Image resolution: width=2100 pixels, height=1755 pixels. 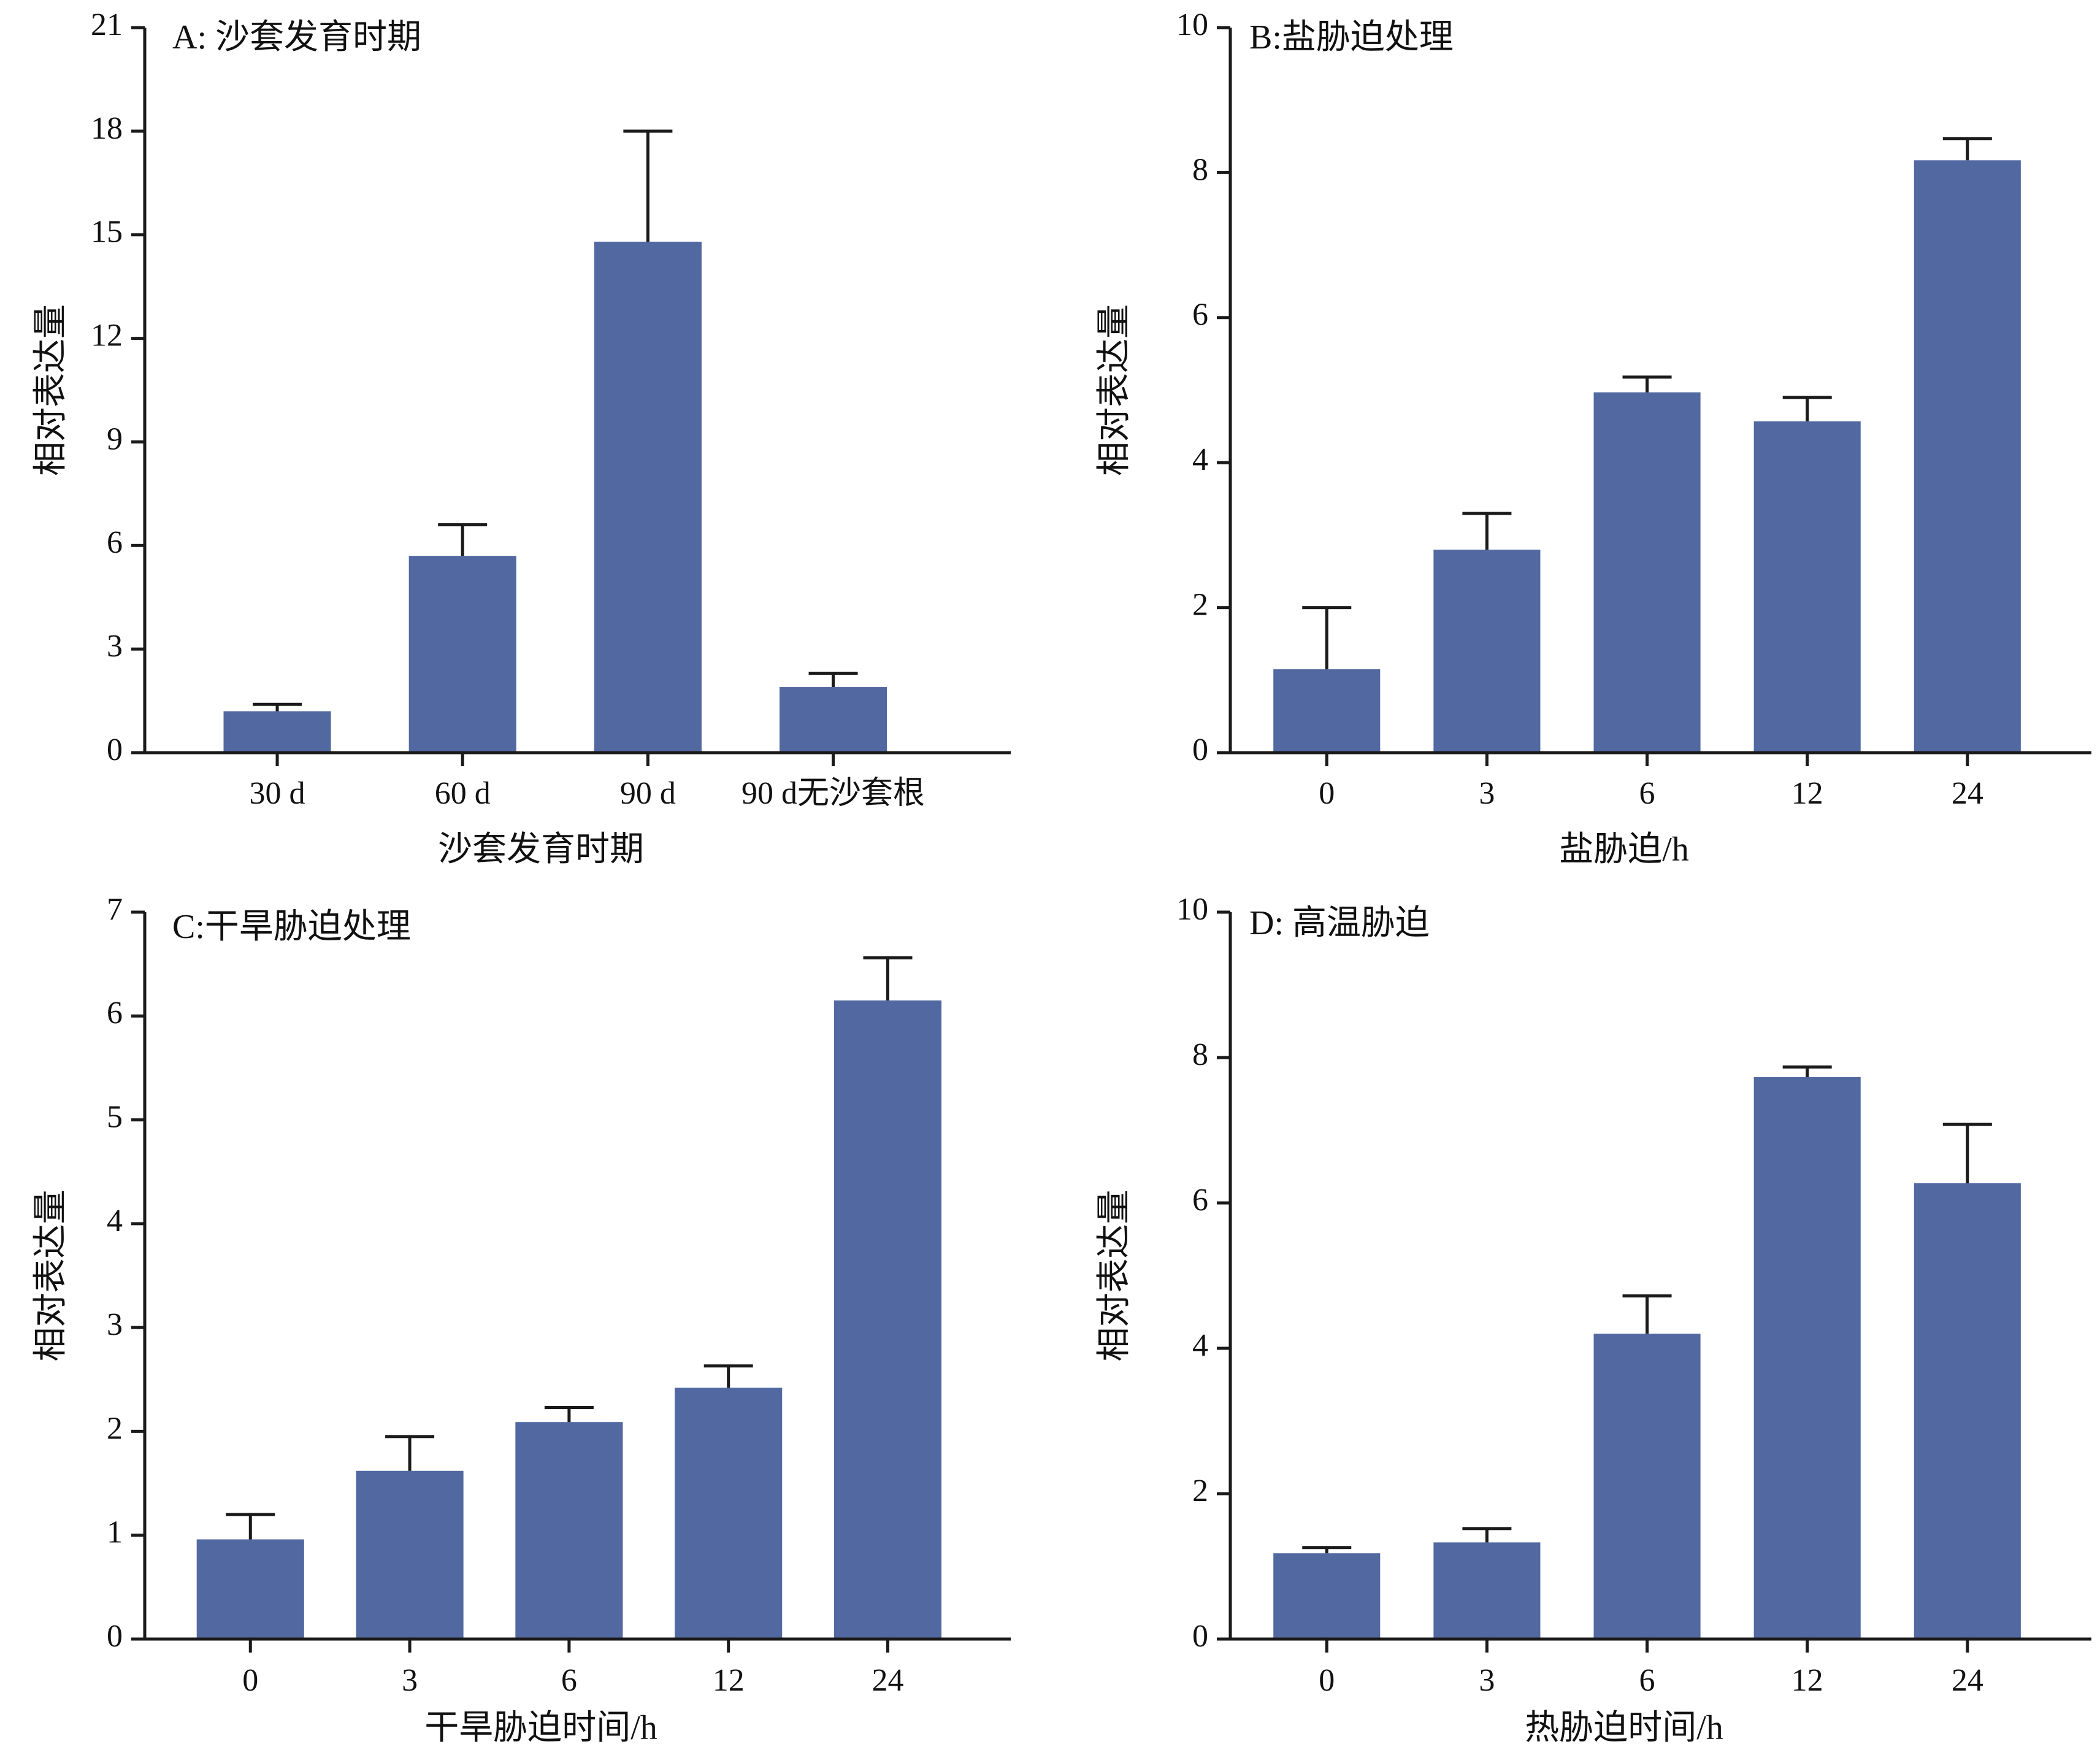 What do you see at coordinates (1624, 850) in the screenshot?
I see `x-axis-label: 盐胁迫/h` at bounding box center [1624, 850].